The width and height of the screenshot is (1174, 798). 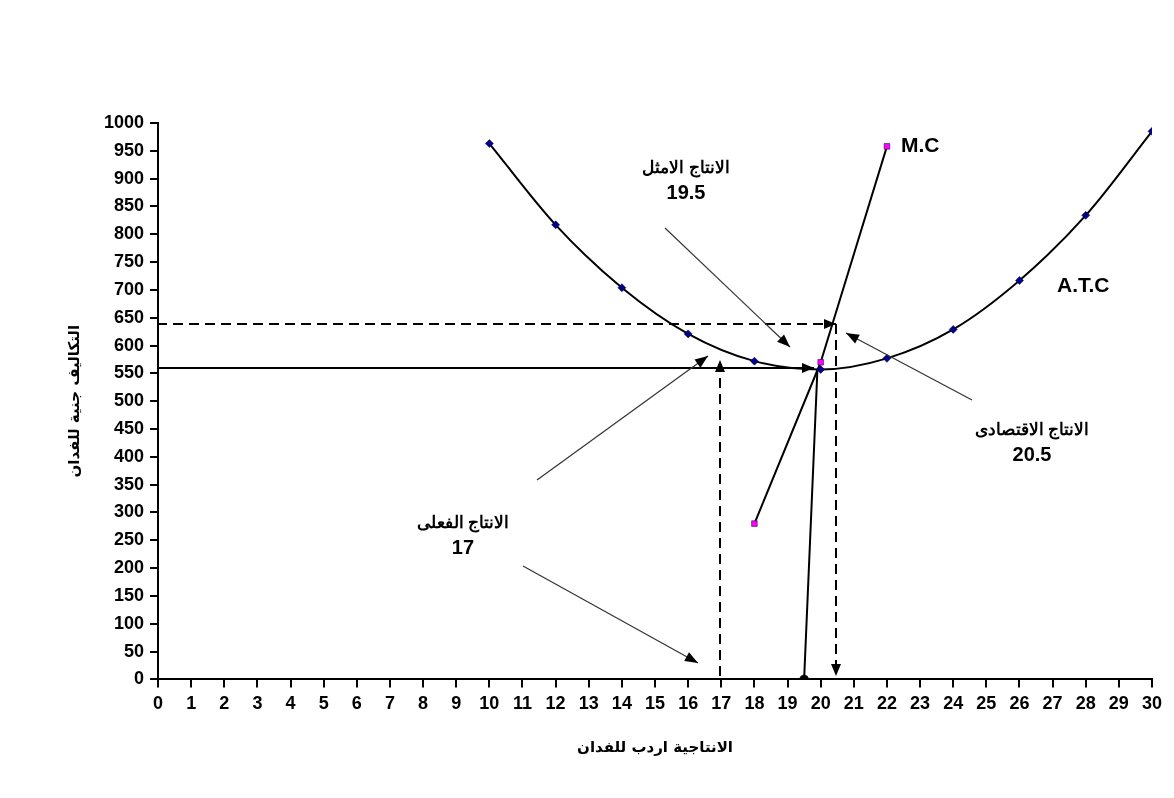 What do you see at coordinates (1152, 703) in the screenshot?
I see `x-tick-label: 30` at bounding box center [1152, 703].